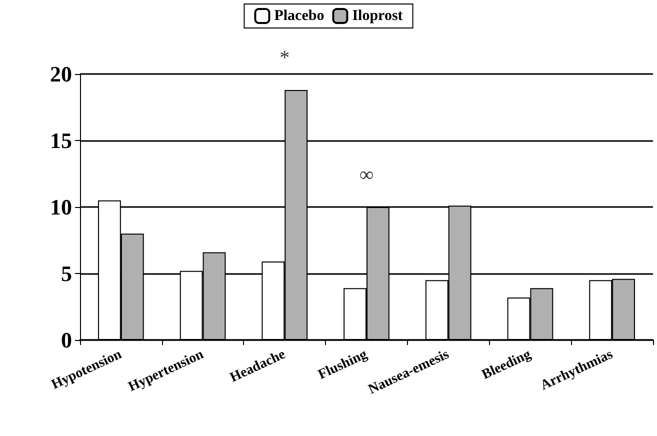  I want to click on y-tick-label: 5, so click(66, 273).